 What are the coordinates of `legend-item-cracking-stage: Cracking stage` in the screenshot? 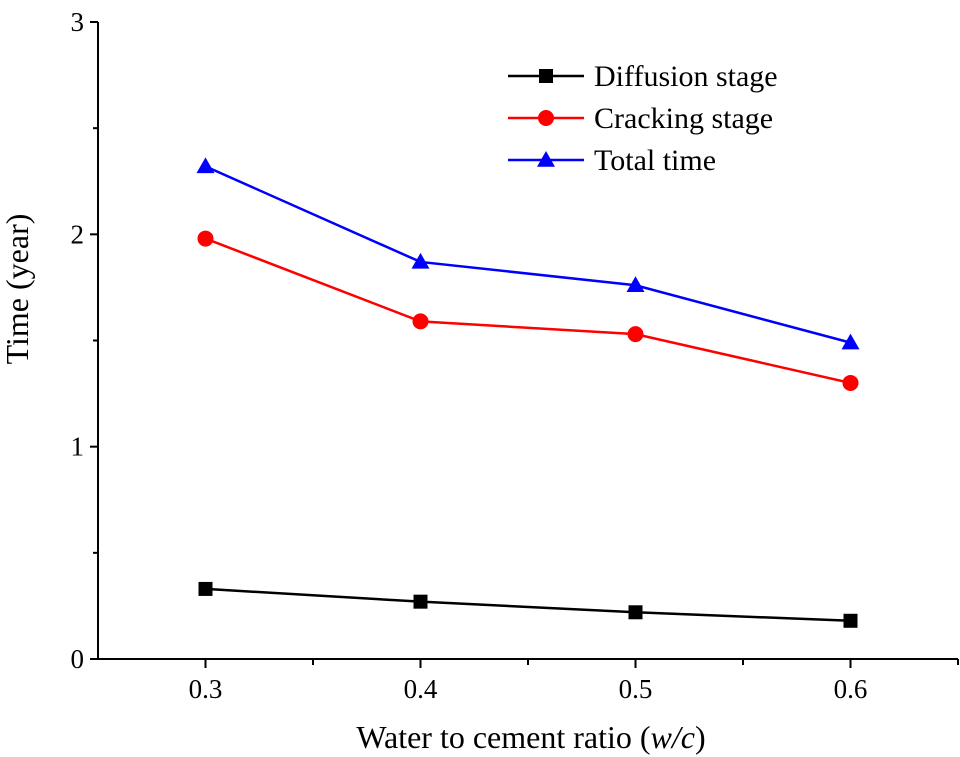 It's located at (640, 118).